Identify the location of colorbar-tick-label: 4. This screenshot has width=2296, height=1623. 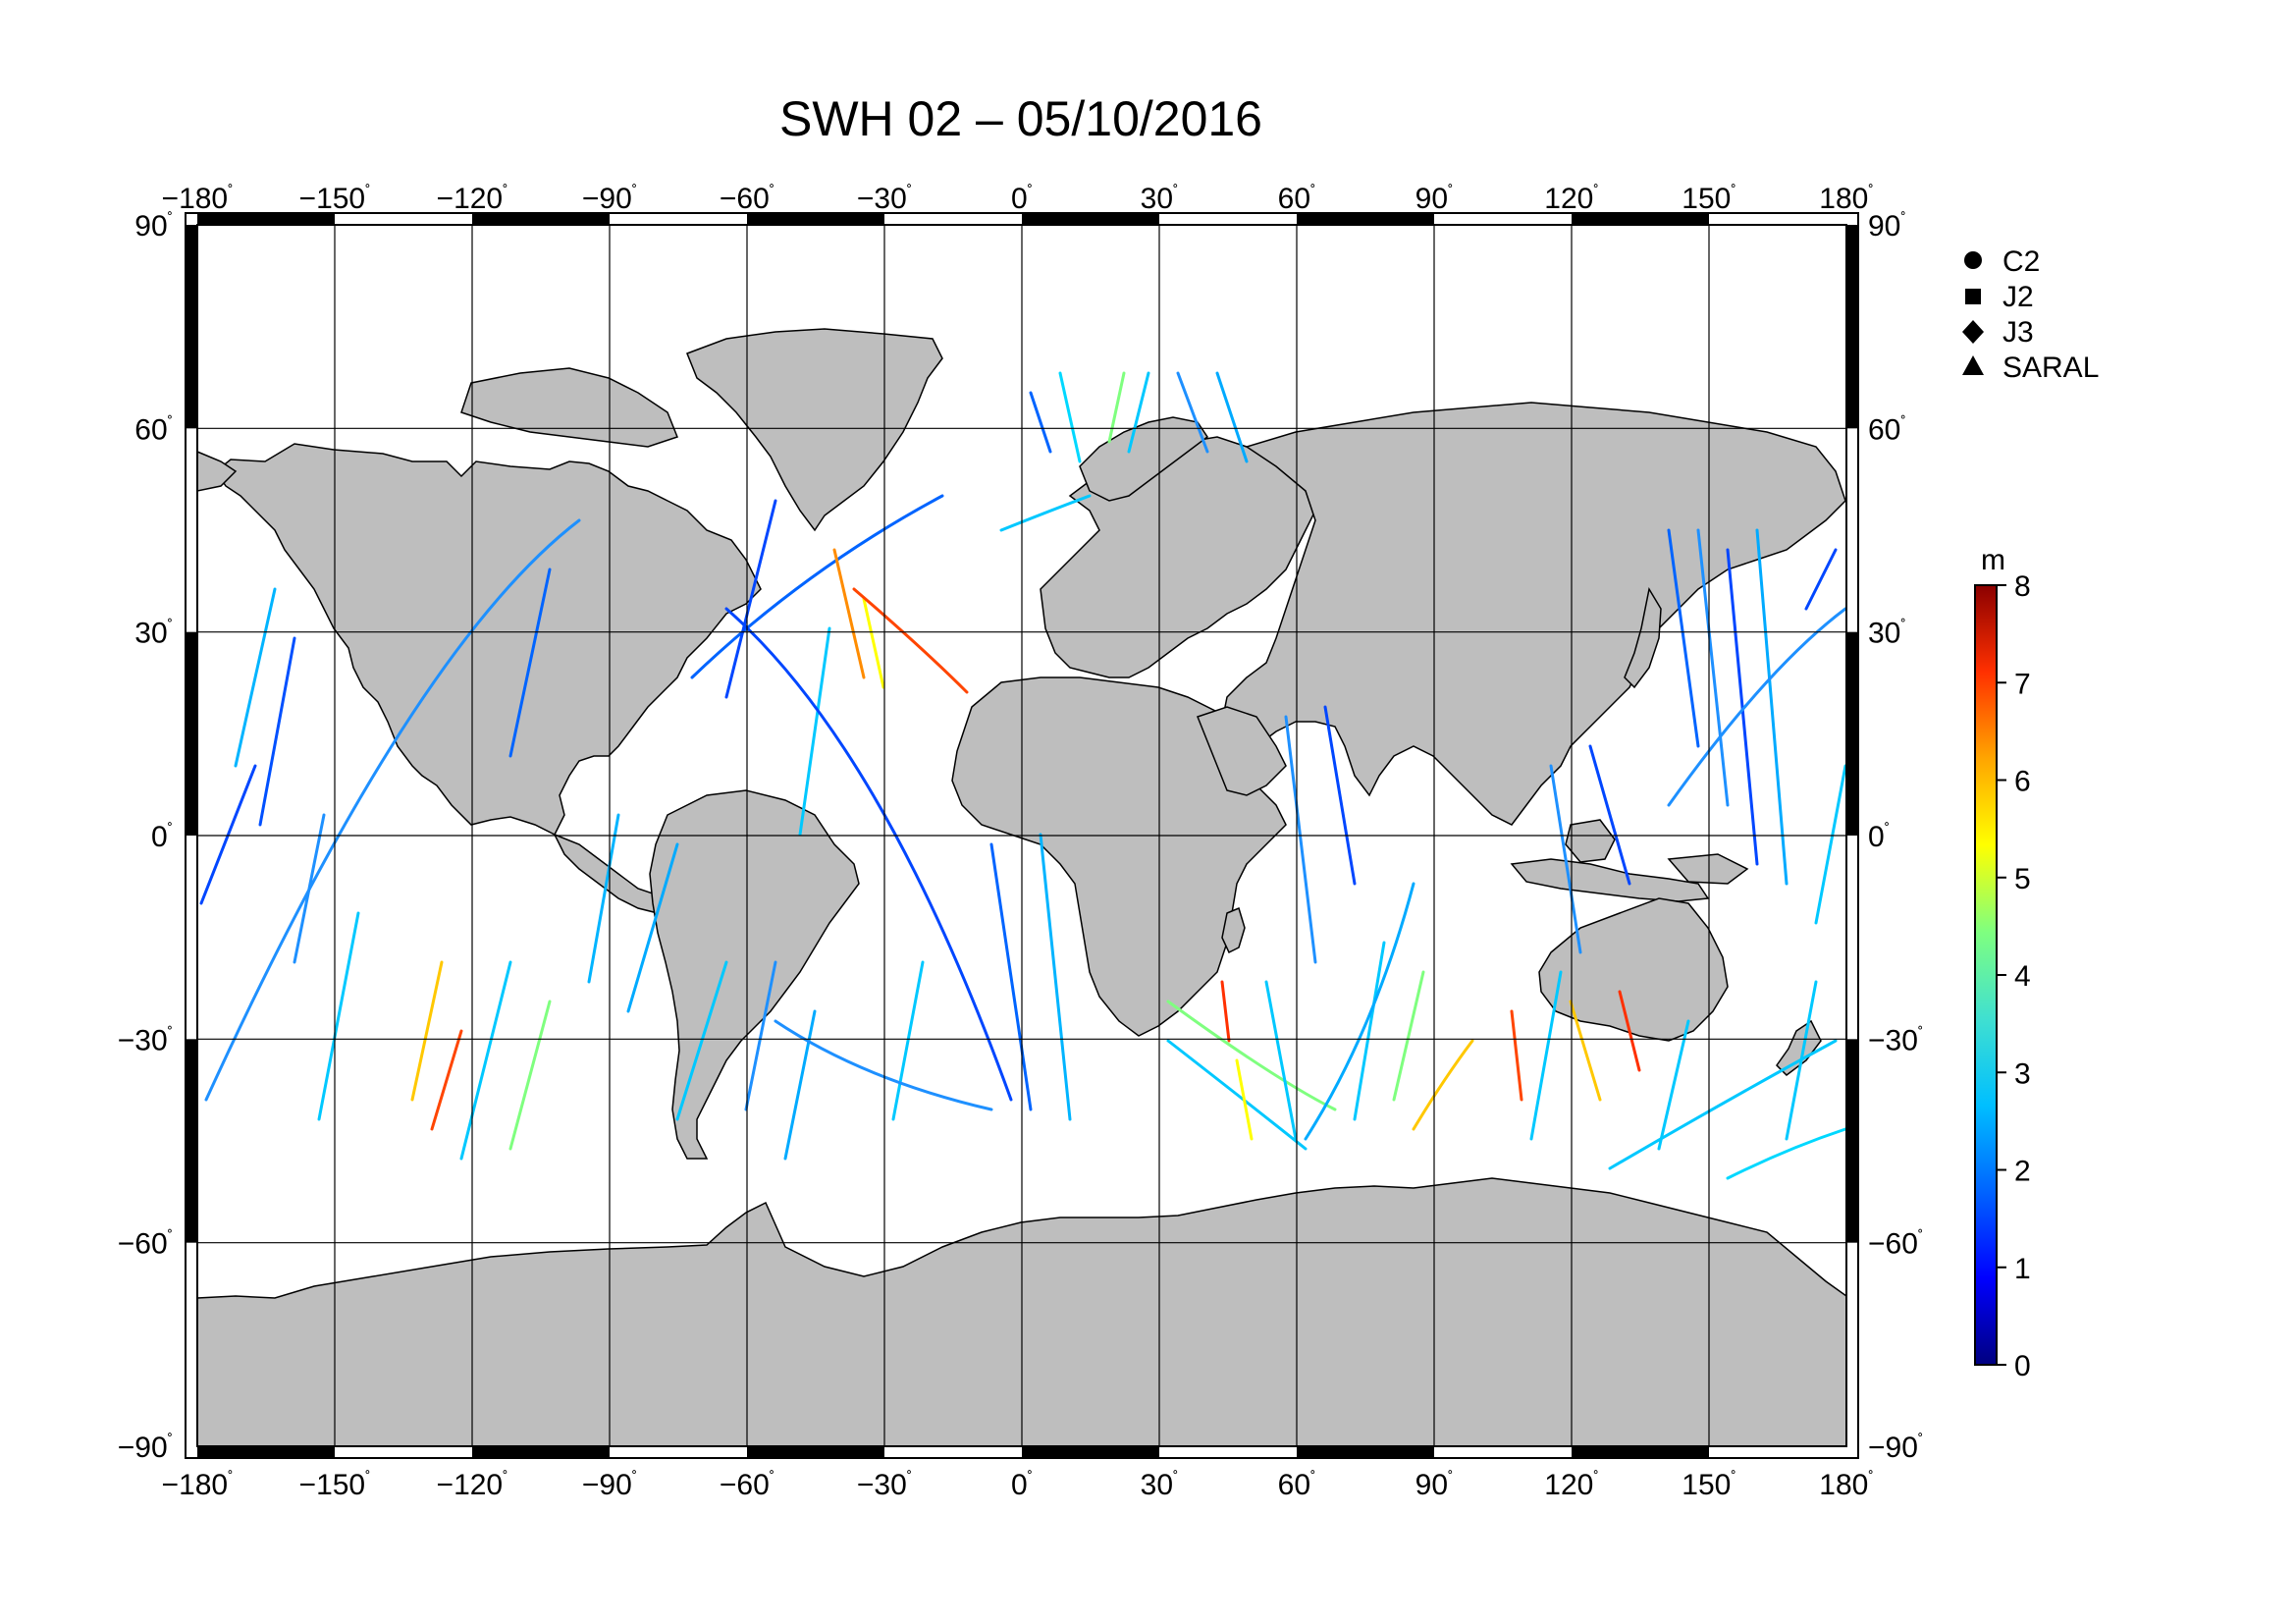
(2022, 976).